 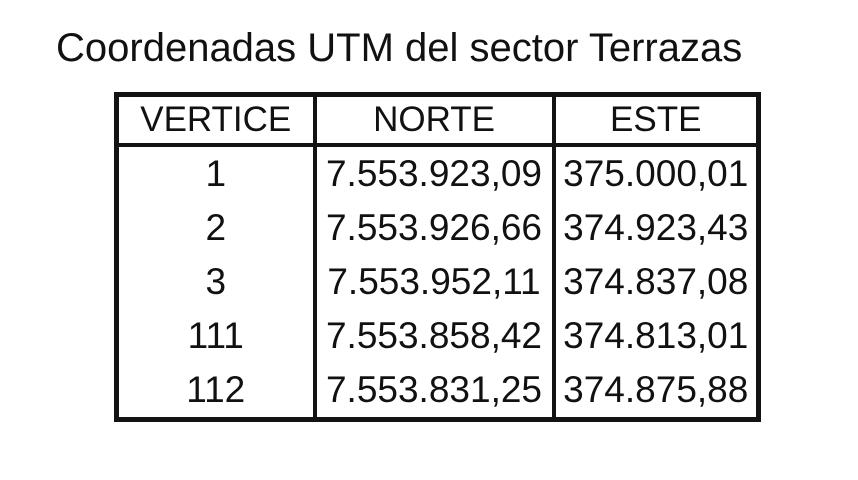 What do you see at coordinates (434, 173) in the screenshot?
I see `cell-norte: 7.553.923,09` at bounding box center [434, 173].